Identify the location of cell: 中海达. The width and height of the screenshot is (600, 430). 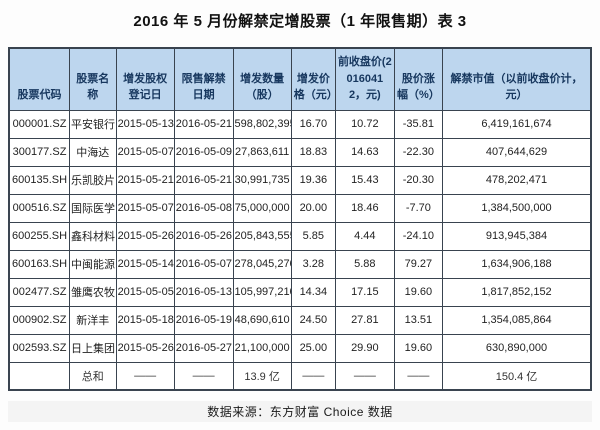
(93, 152).